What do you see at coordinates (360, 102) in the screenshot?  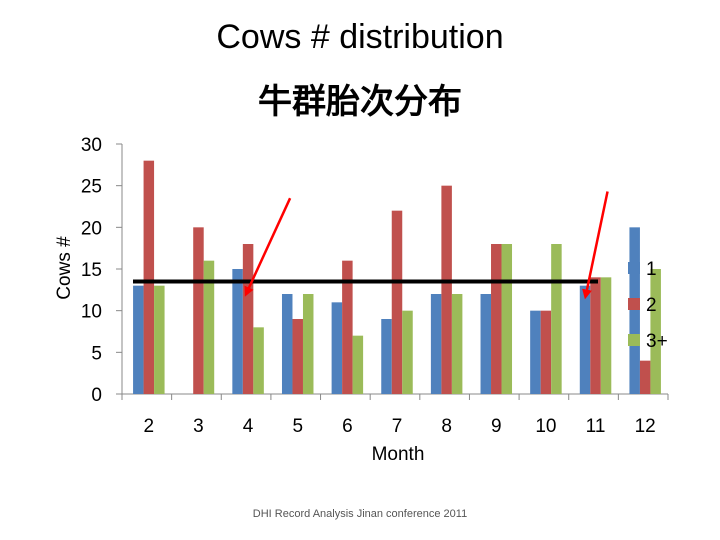 I see `chart-subtitle: 牛群胎次分布` at bounding box center [360, 102].